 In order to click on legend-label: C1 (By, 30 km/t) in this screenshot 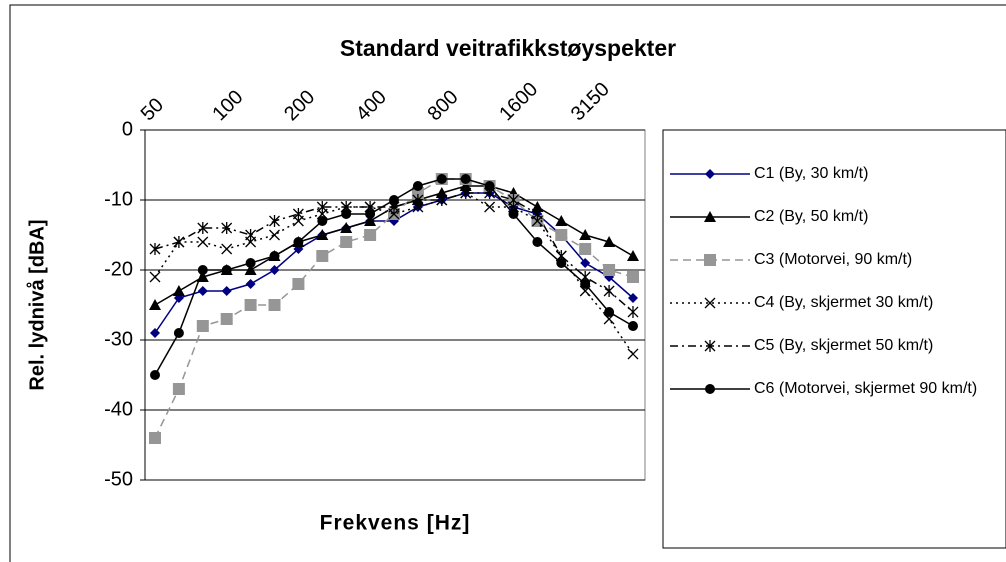, I will do `click(811, 173)`.